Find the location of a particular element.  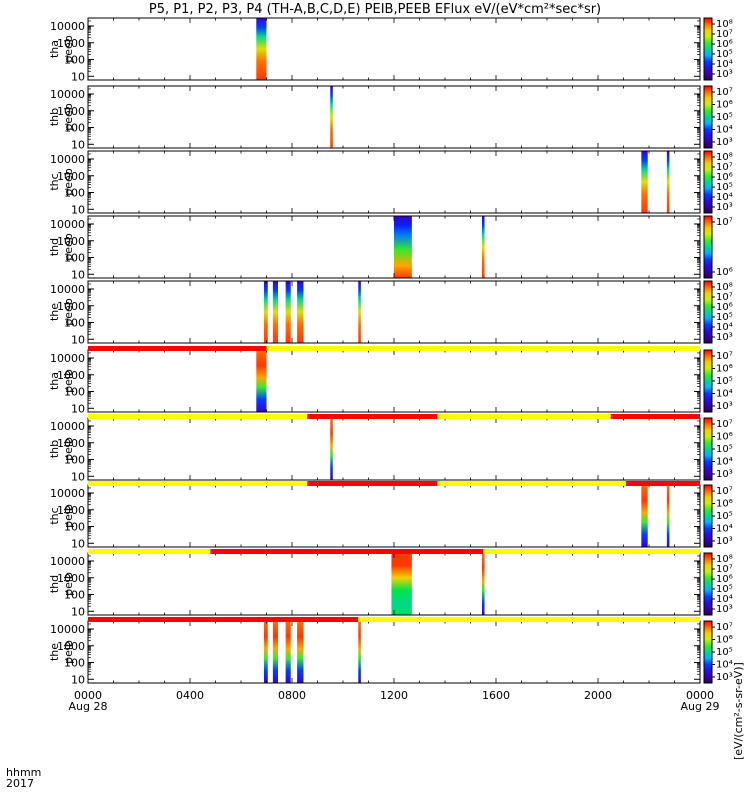

footer-year-label: 2017 is located at coordinates (20, 783).